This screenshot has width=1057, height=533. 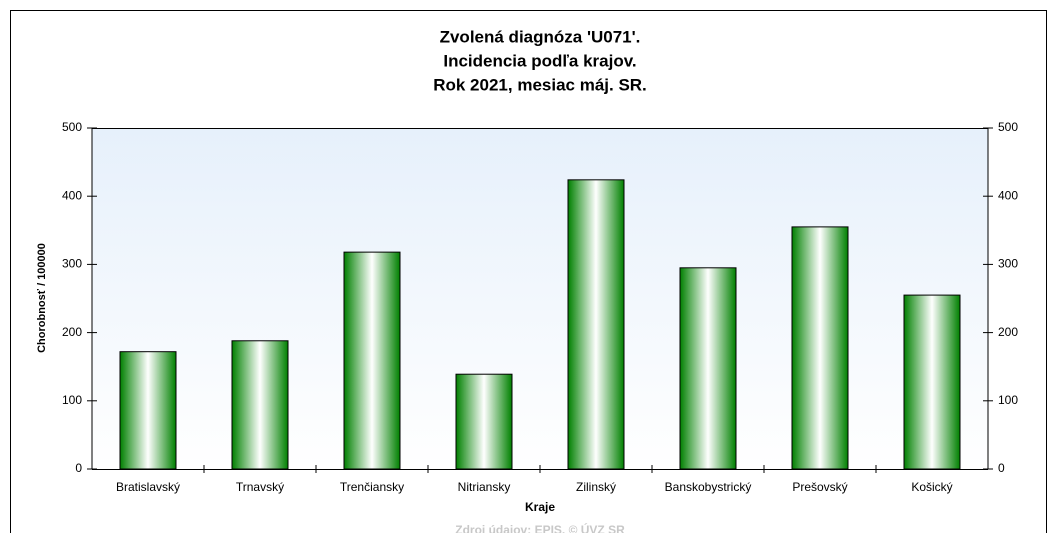 What do you see at coordinates (372, 487) in the screenshot?
I see `x-tick-label: Trenčiansky` at bounding box center [372, 487].